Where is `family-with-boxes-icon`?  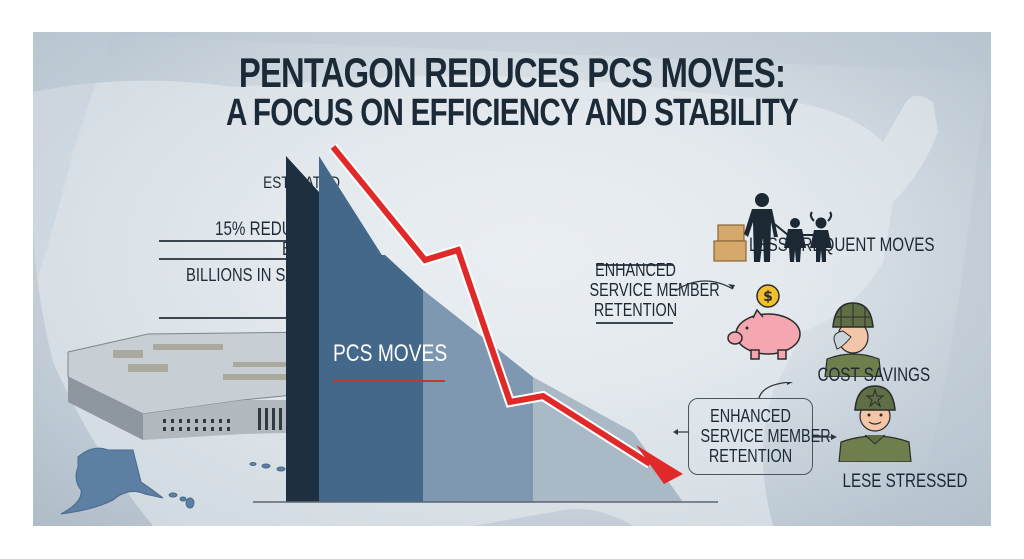
family-with-boxes-icon is located at coordinates (773, 227).